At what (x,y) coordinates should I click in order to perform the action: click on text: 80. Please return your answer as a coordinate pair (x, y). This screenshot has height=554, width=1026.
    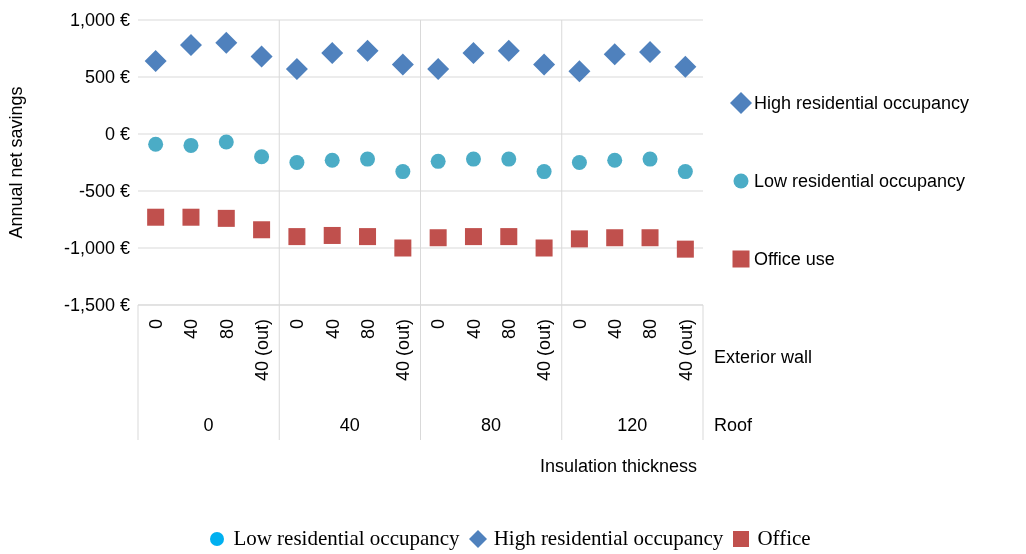
    Looking at the image, I should click on (491, 425).